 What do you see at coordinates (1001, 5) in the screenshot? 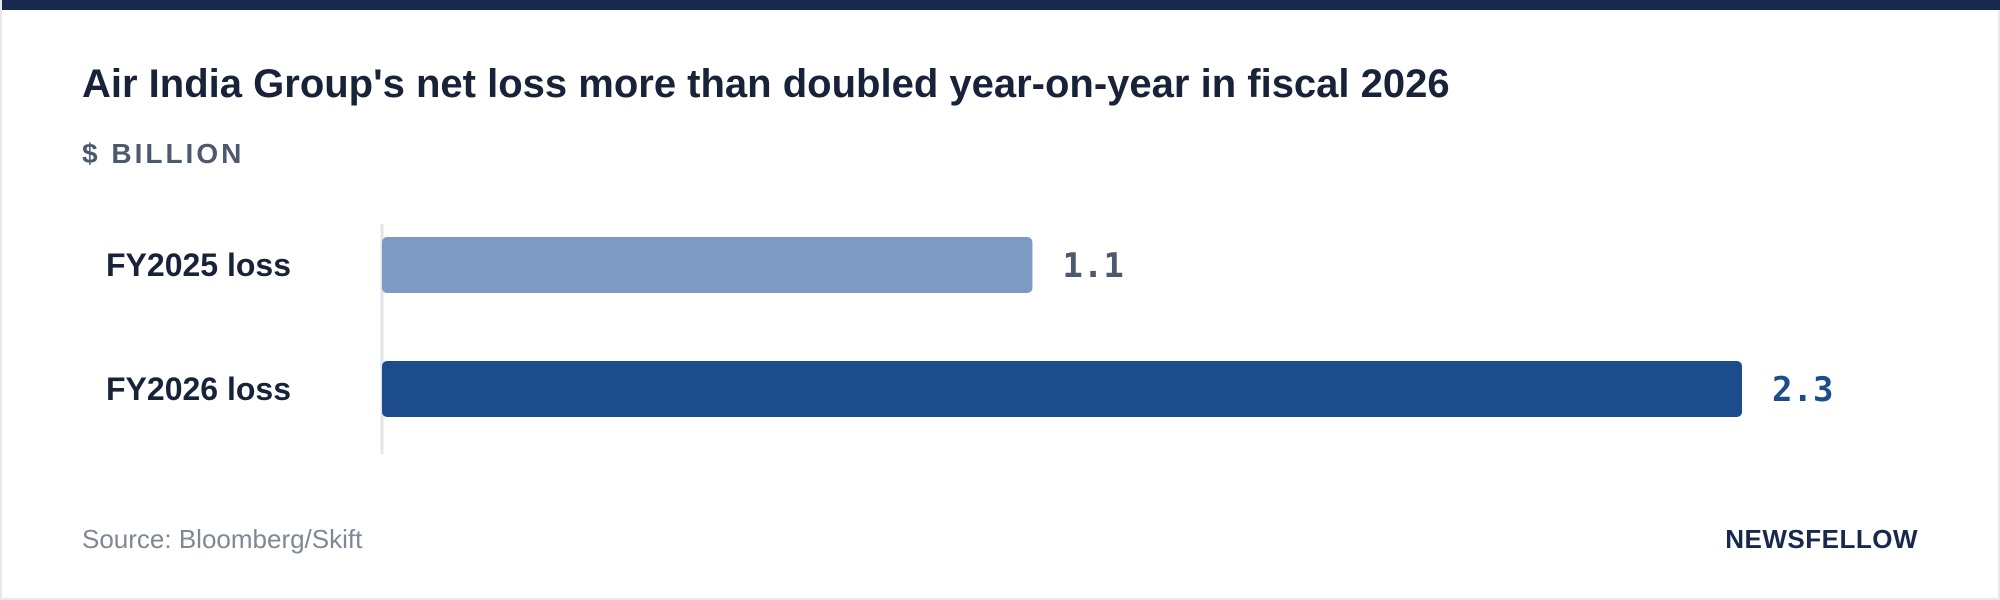
I see `top-accent-bar` at bounding box center [1001, 5].